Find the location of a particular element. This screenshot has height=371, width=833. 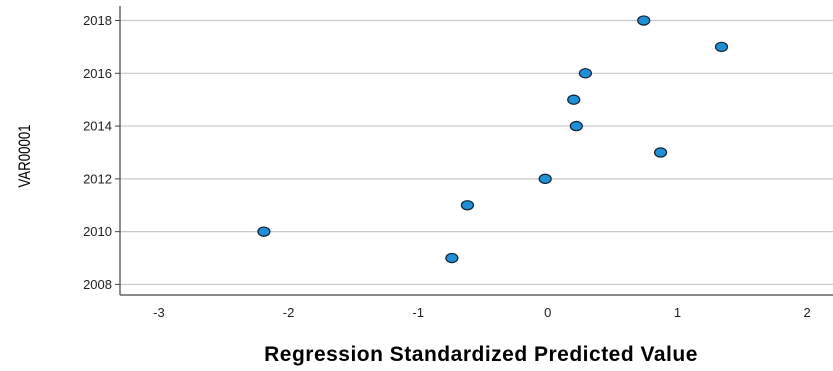

x-axis-label: Regression Standardized Predicted Value is located at coordinates (481, 354).